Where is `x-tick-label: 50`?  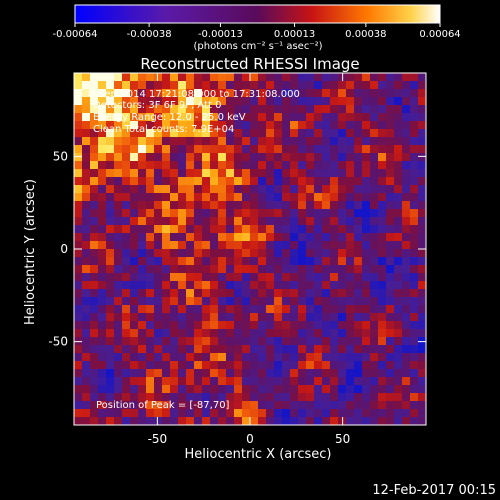 x-tick-label: 50 is located at coordinates (342, 439).